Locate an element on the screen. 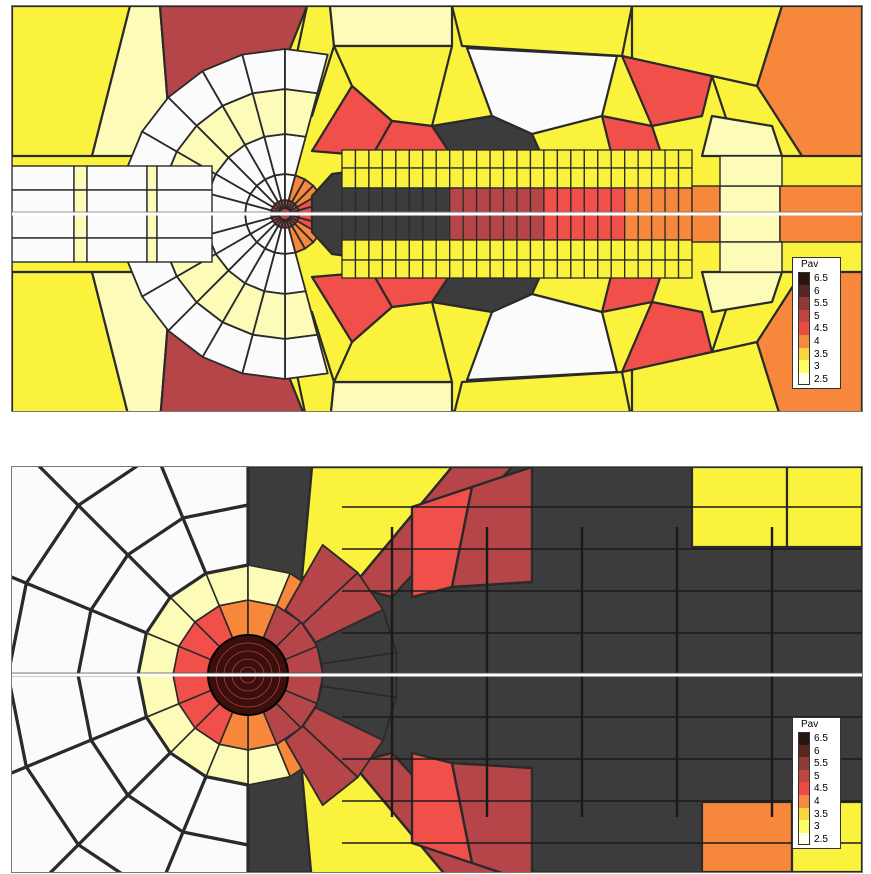 This screenshot has height=874, width=871. legend-tick-label: 4.5 is located at coordinates (821, 789).